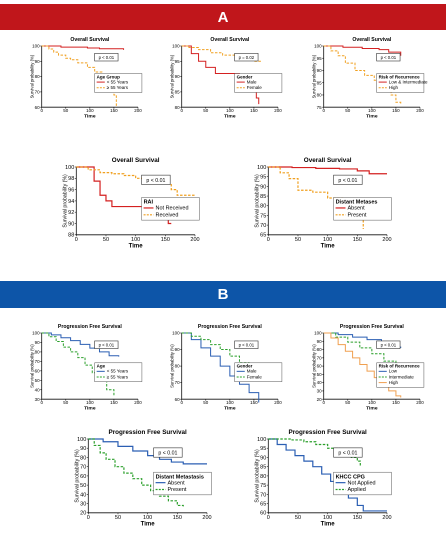 Image resolution: width=446 pixels, height=550 pixels. Describe the element at coordinates (71, 213) in the screenshot. I see `y-tick-label: 92` at that location.